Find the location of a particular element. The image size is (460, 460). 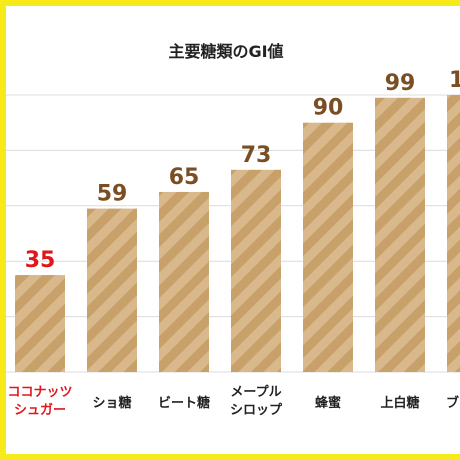

category-label-3-1: シロップ is located at coordinates (256, 410).